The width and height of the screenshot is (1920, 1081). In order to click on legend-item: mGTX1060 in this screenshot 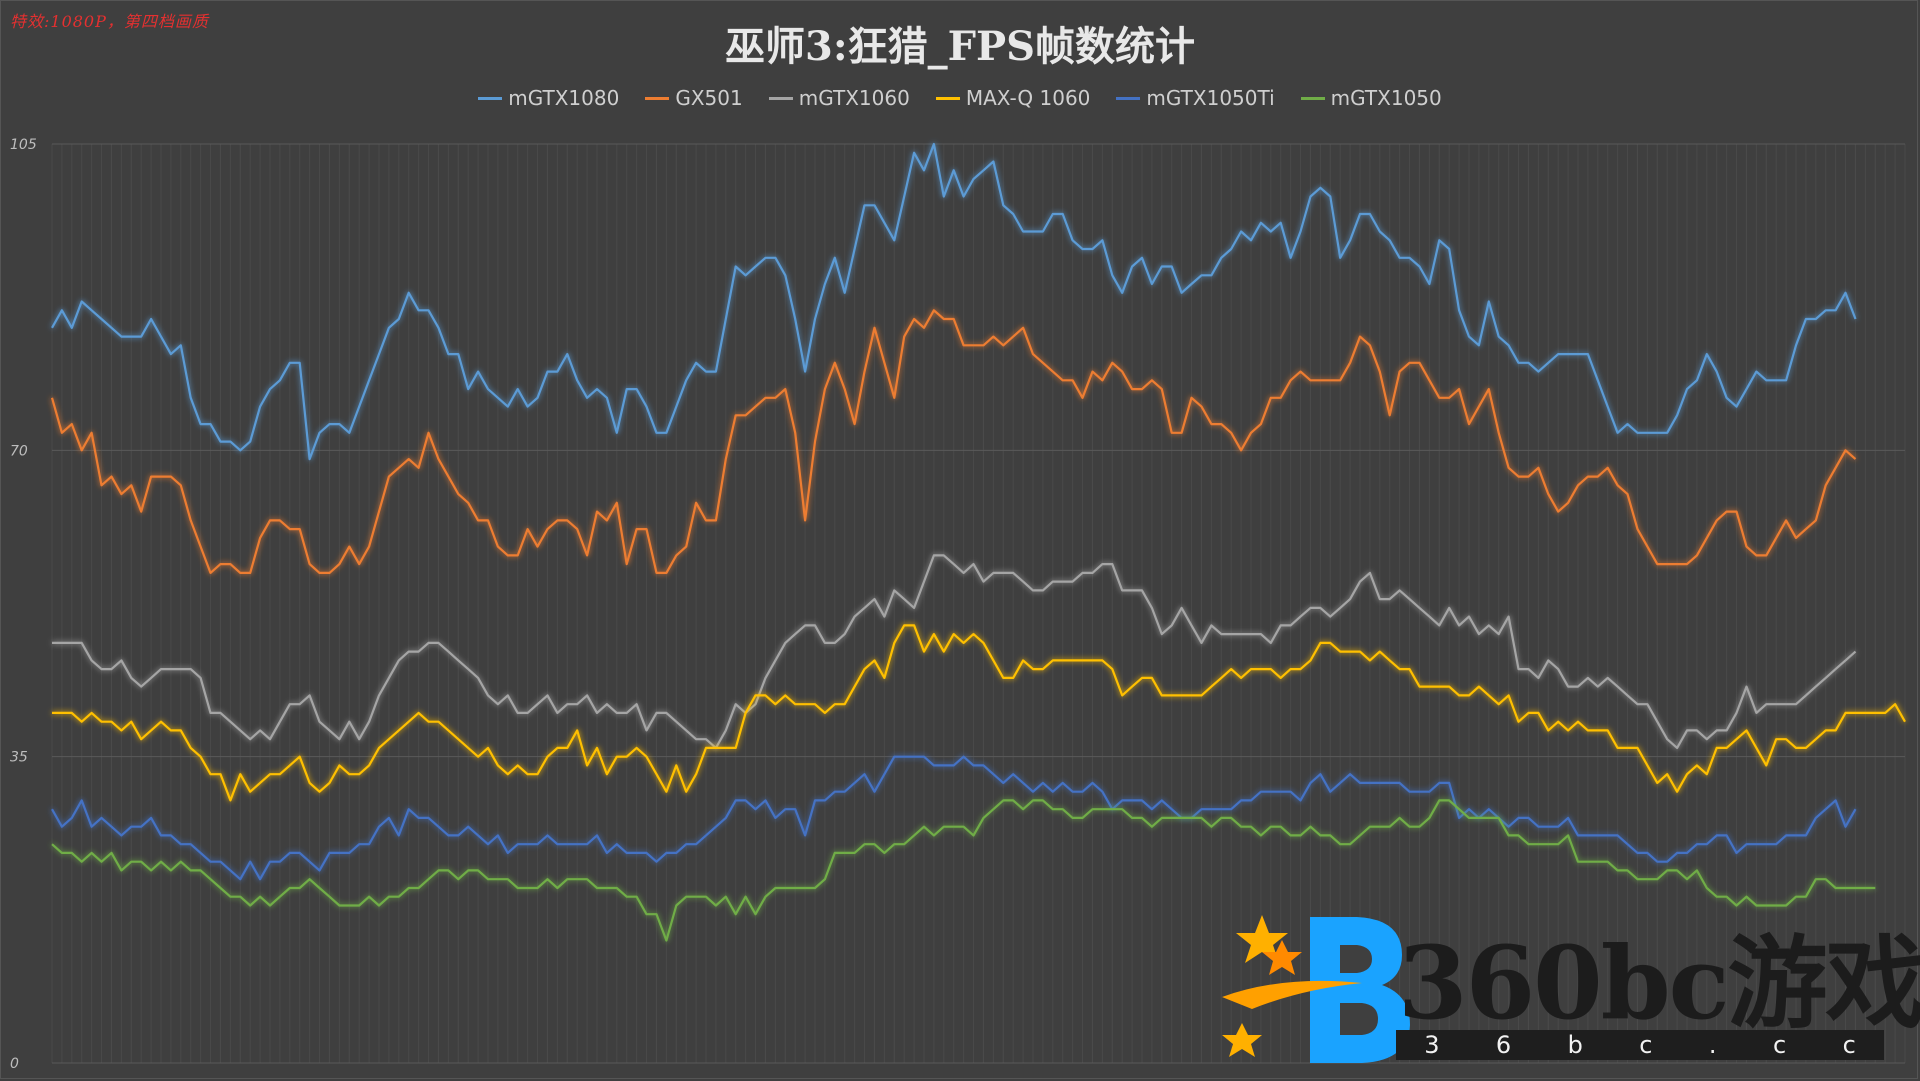, I will do `click(839, 98)`.